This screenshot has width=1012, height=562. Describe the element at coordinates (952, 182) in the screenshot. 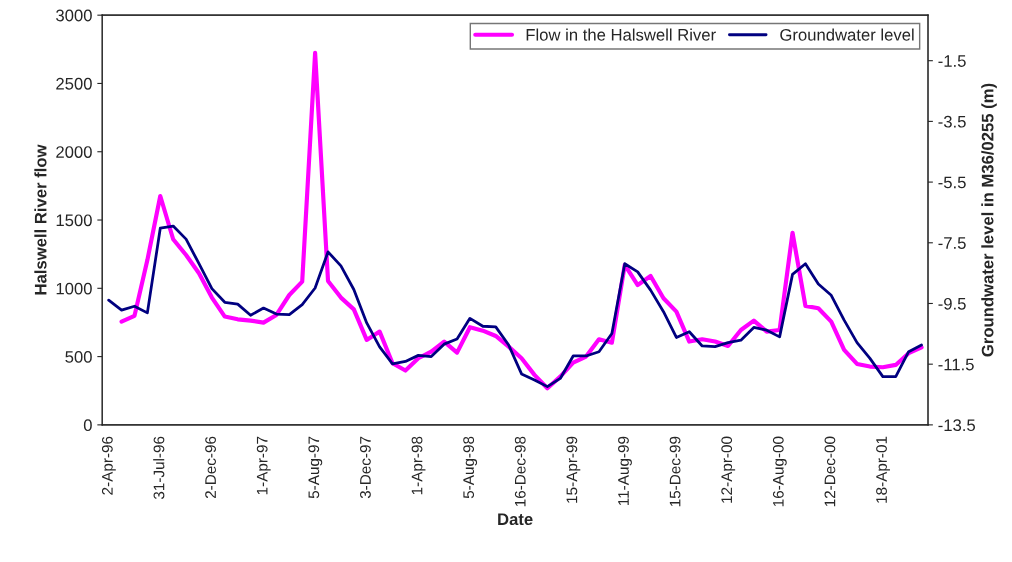

I see `y2-tick-label: -5.5` at that location.